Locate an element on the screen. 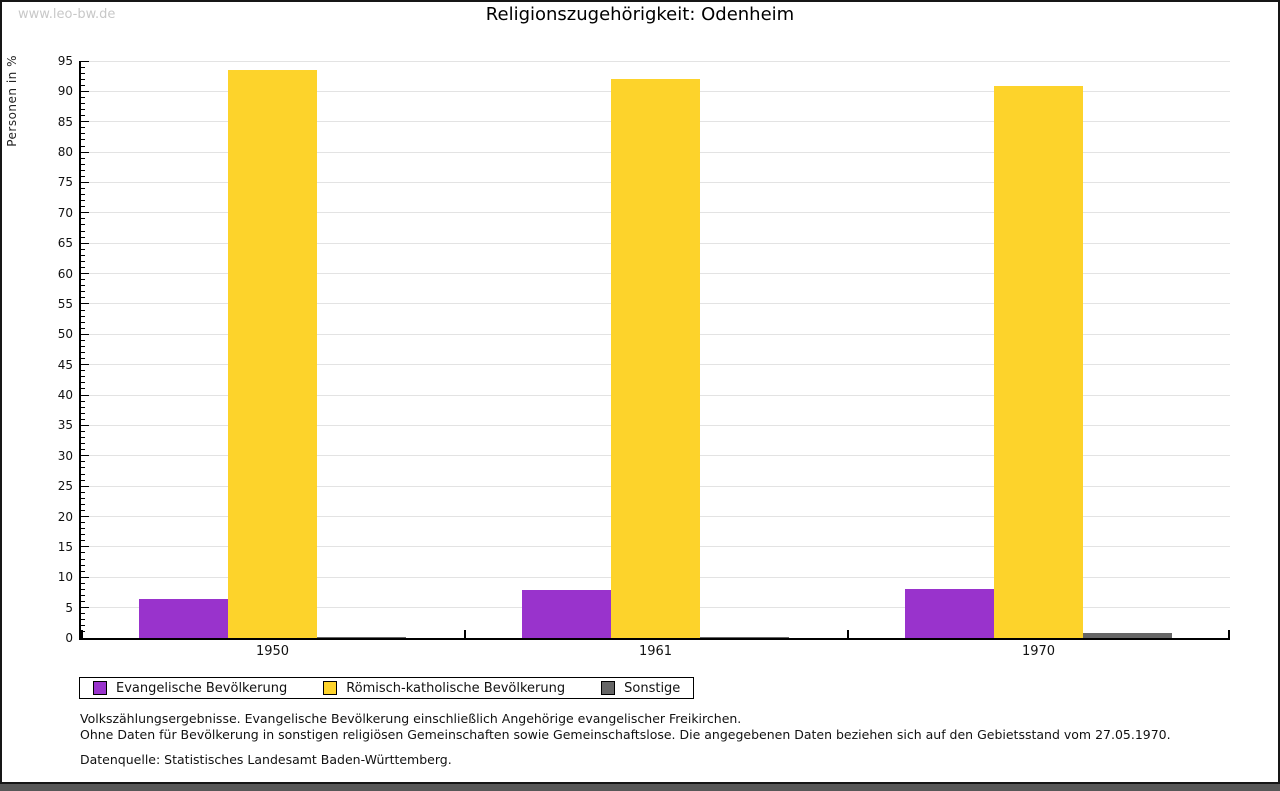 The image size is (1280, 791). y-axis-tick-label: 30 is located at coordinates (65, 455).